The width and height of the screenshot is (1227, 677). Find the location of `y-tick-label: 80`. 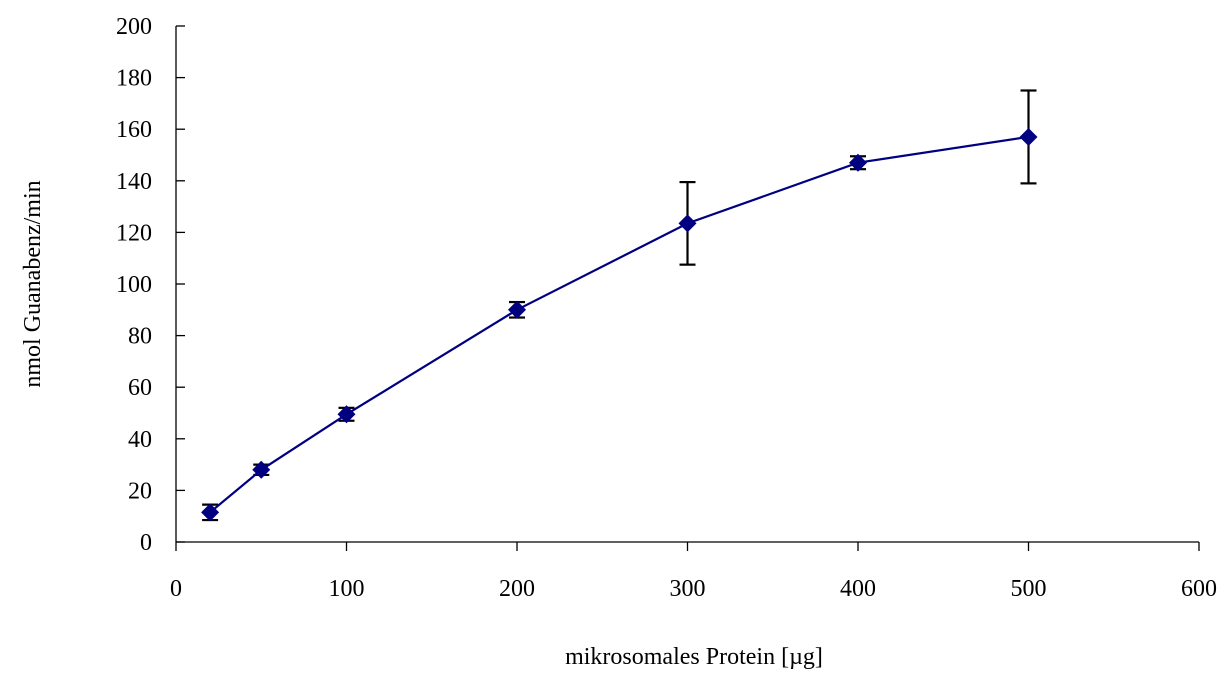

y-tick-label: 80 is located at coordinates (140, 337).